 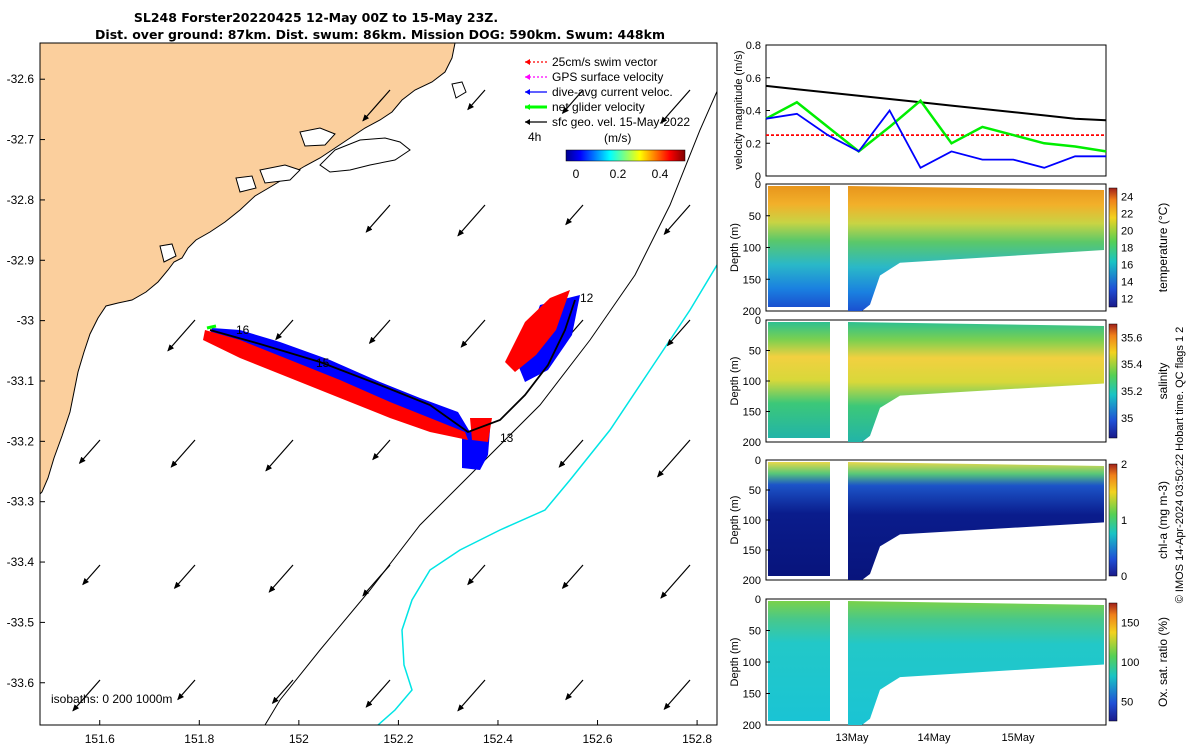 What do you see at coordinates (21, 260) in the screenshot?
I see `map-ytick-label: -32.9` at bounding box center [21, 260].